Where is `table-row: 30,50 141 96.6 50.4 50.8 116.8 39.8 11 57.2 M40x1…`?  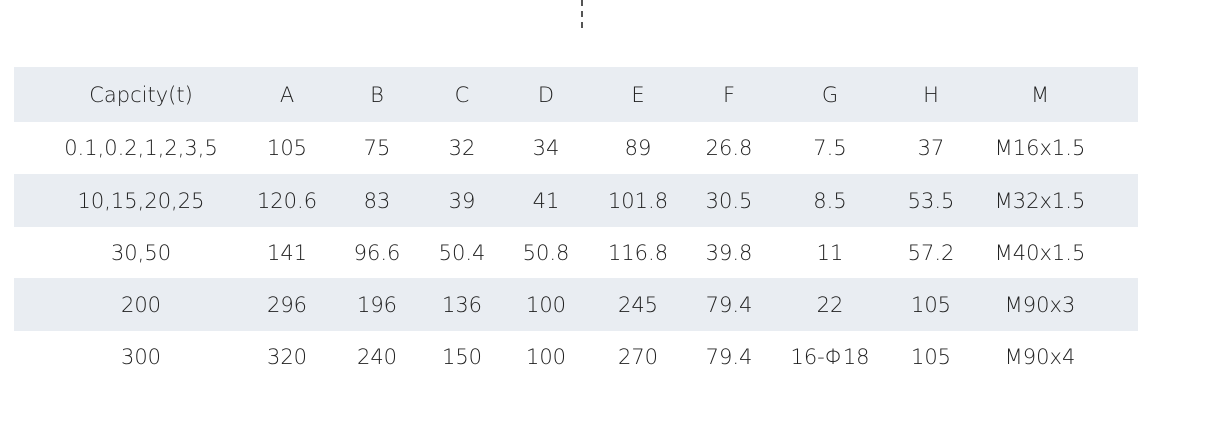 table-row: 30,50 141 96.6 50.4 50.8 116.8 39.8 11 57.2 M40x1… is located at coordinates (576, 252).